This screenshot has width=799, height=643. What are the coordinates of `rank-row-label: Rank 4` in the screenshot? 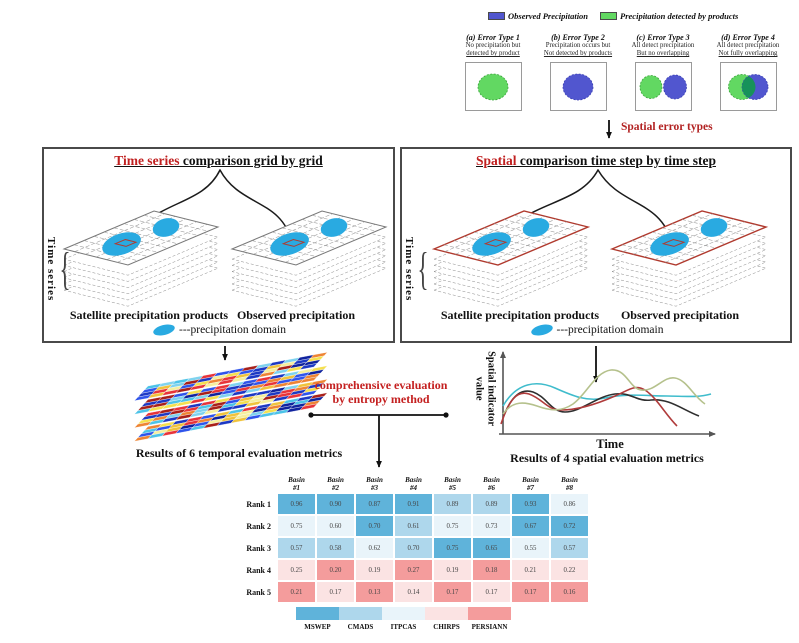 It's located at (258, 570).